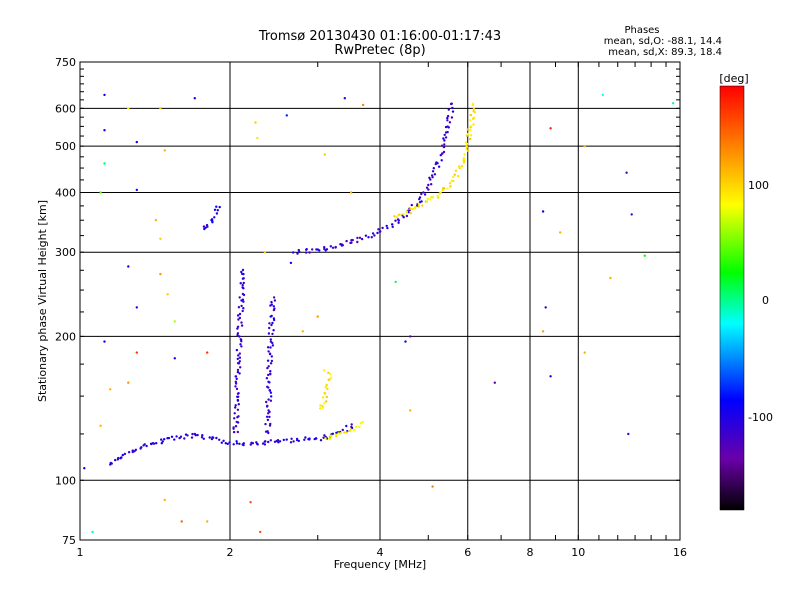 This screenshot has width=800, height=600. I want to click on y-tick-label: 300, so click(65, 252).